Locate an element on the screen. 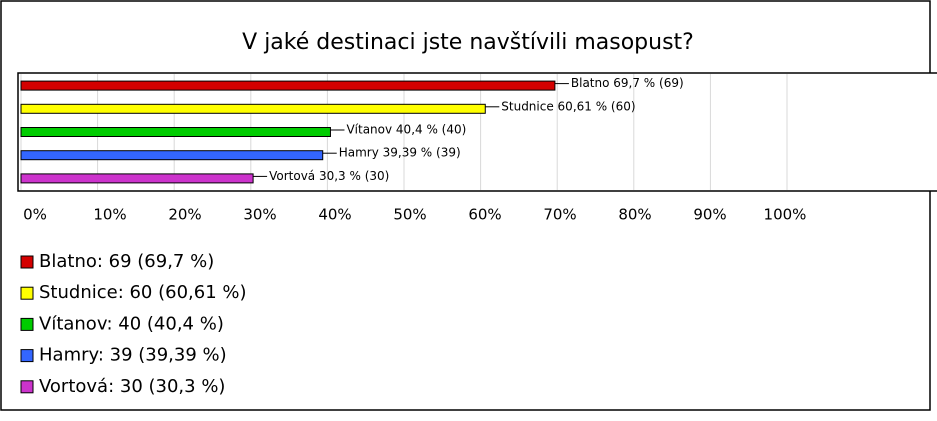 This screenshot has height=421, width=937. legend-label: Studnice: 60 (60,61 %) is located at coordinates (143, 292).